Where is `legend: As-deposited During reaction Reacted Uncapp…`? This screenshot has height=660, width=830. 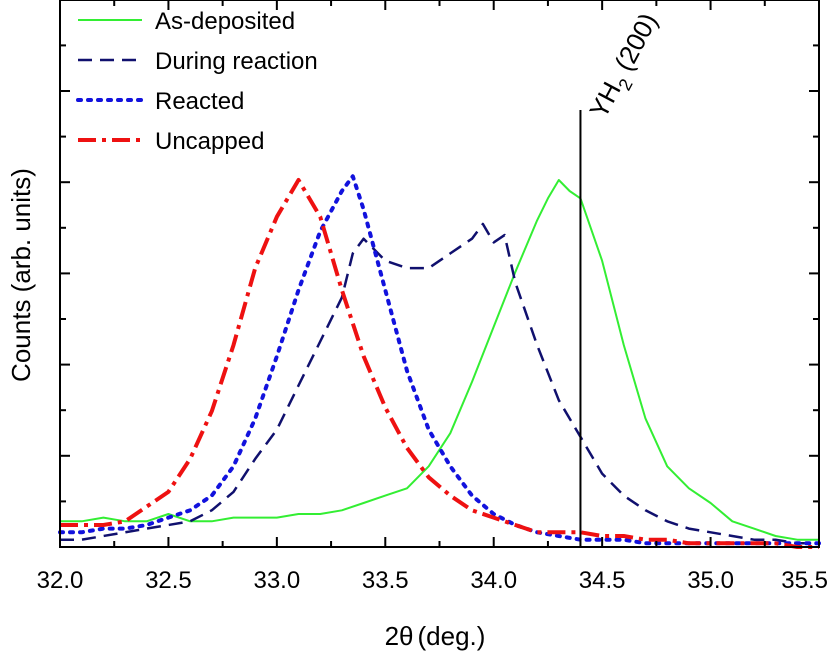 legend: As-deposited During reaction Reacted Uncapp… is located at coordinates (197, 81).